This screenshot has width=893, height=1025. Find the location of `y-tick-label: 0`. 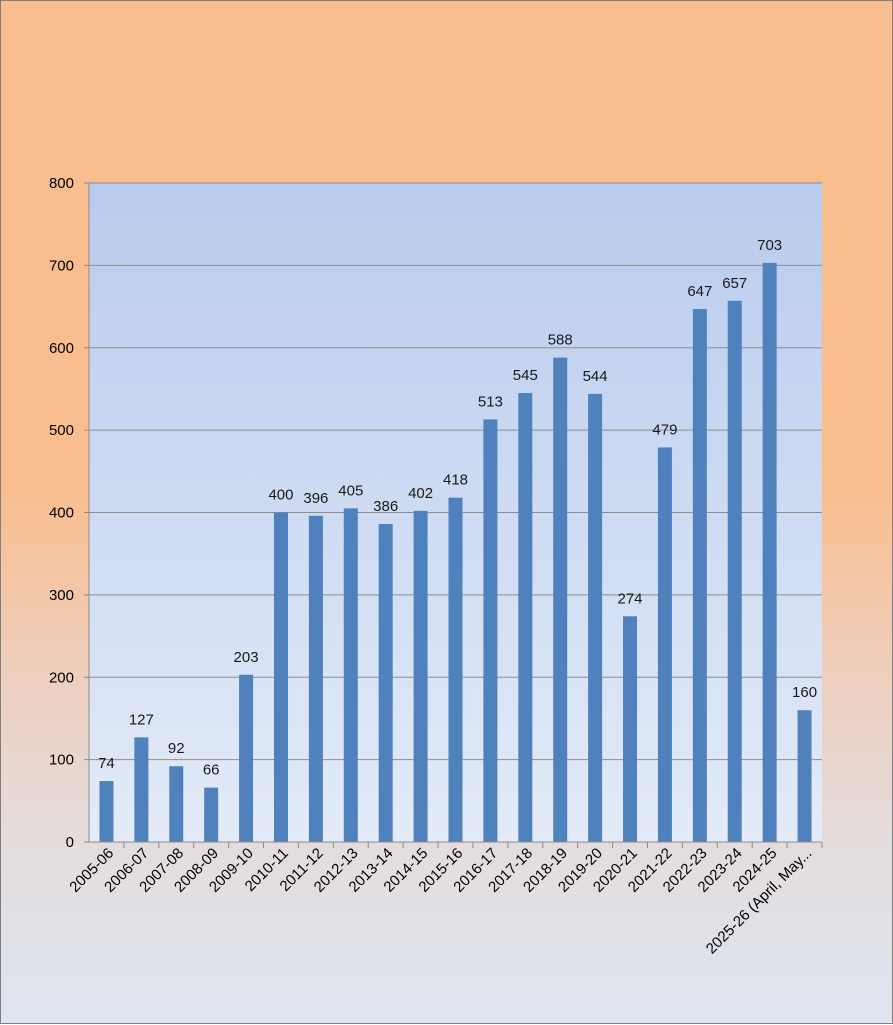

y-tick-label: 0 is located at coordinates (70, 842).